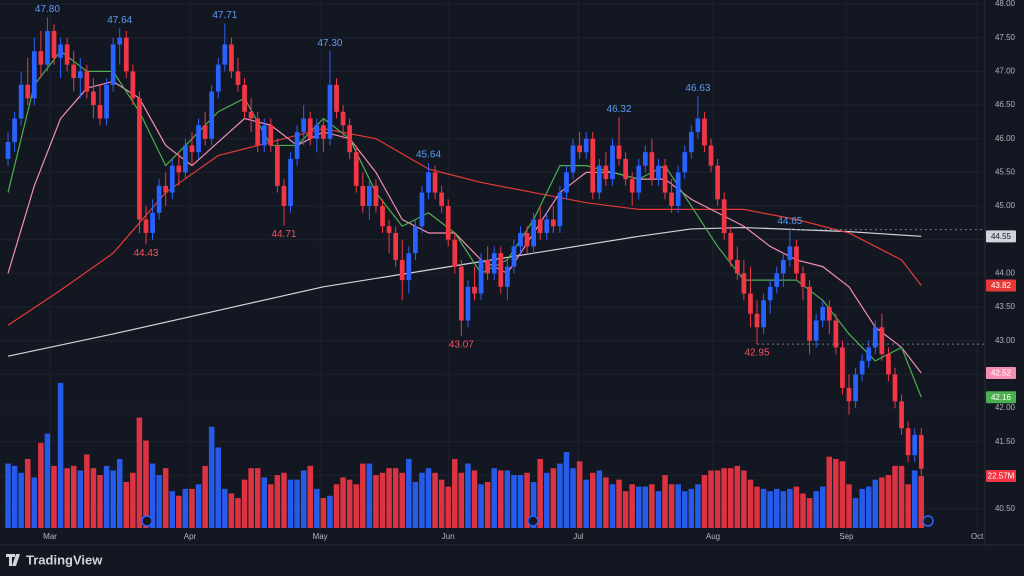 The image size is (1024, 576). Describe the element at coordinates (1005, 138) in the screenshot. I see `y-tick-label: 46.00` at that location.